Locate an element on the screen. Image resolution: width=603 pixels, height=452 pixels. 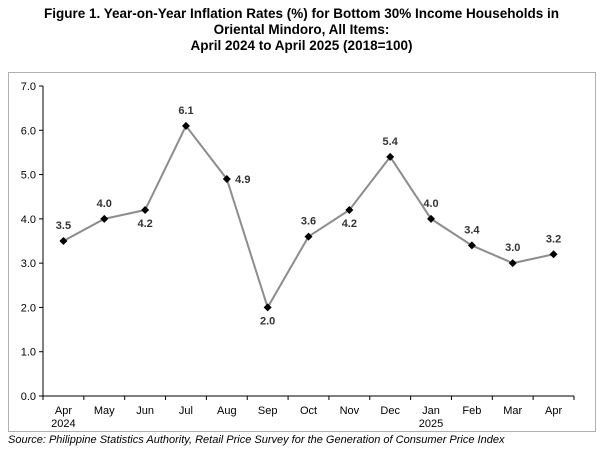
title-line-2: Oriental Mindoro, All Items: is located at coordinates (301, 29).